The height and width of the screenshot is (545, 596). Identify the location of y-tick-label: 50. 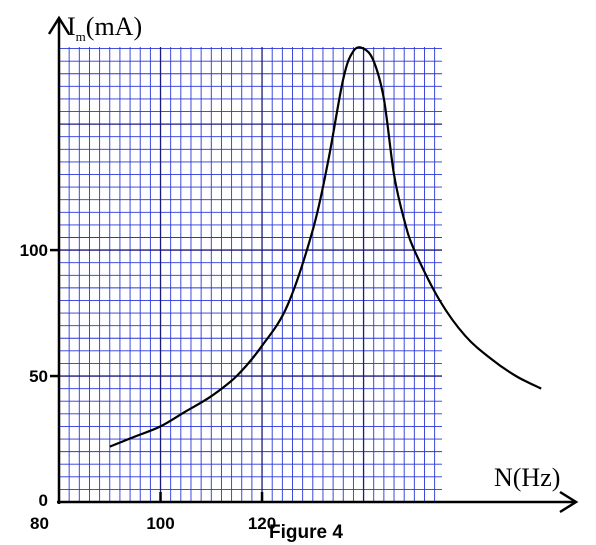
(38, 376).